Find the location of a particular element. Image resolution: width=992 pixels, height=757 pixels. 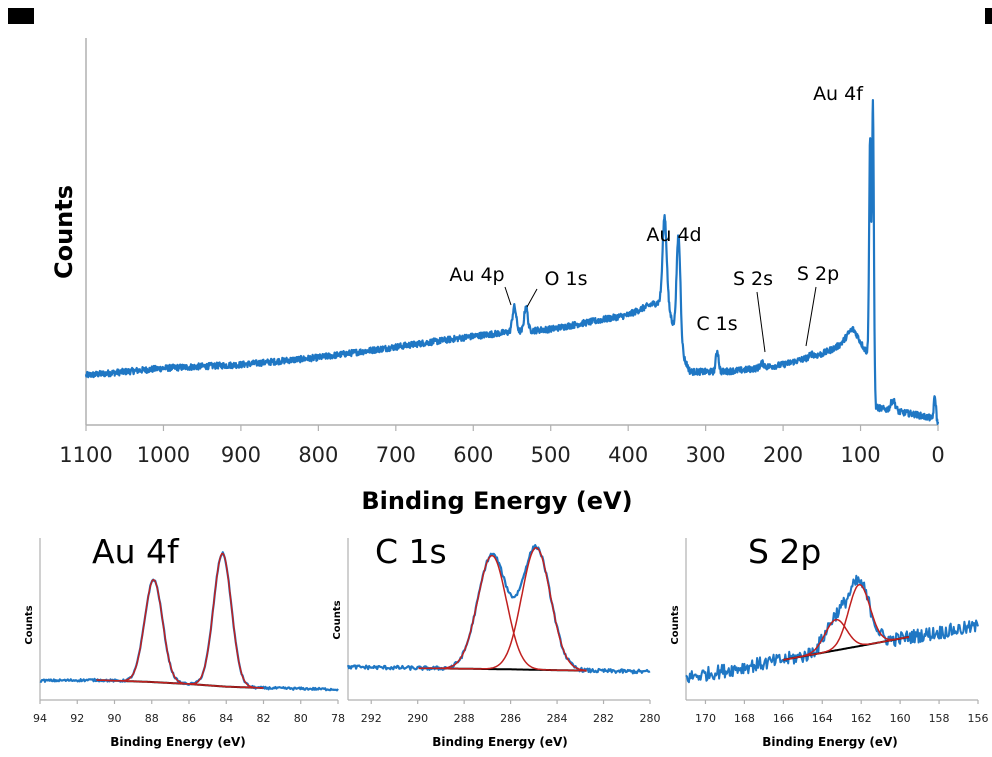

au4f-tick-label: 88 is located at coordinates (152, 718).